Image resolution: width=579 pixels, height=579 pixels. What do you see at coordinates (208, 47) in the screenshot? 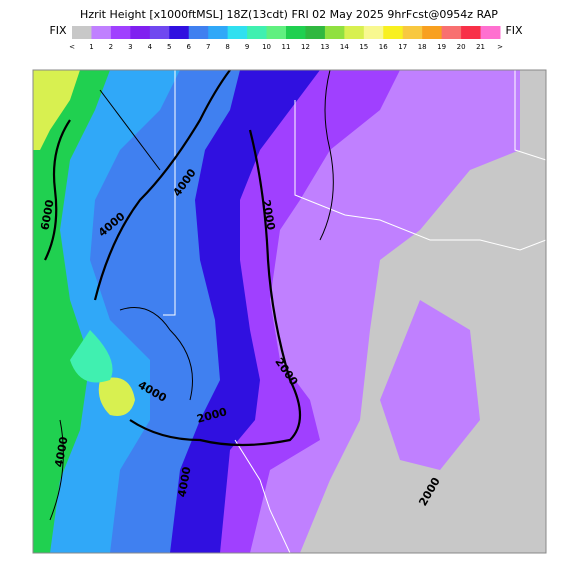
I see `colorbar-label: 7` at bounding box center [208, 47].